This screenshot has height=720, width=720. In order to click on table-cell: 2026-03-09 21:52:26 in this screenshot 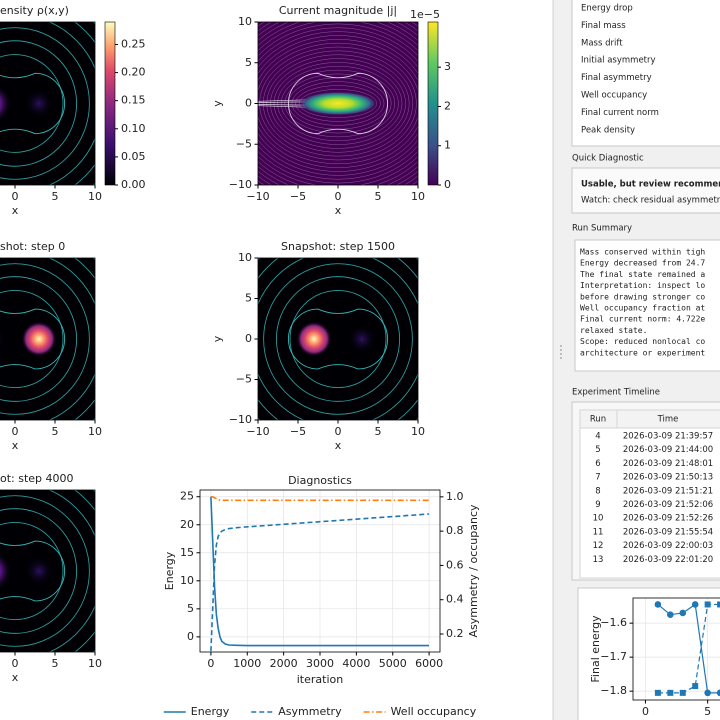, I will do `click(668, 519)`.